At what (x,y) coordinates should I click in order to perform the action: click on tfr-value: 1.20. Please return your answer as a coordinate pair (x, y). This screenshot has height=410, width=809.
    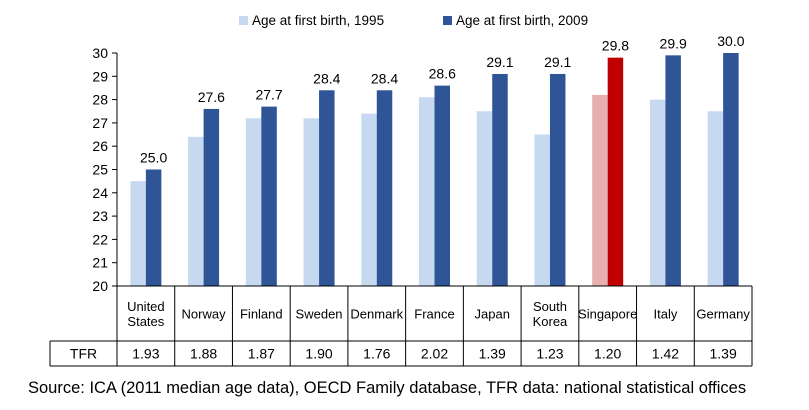
    Looking at the image, I should click on (607, 354).